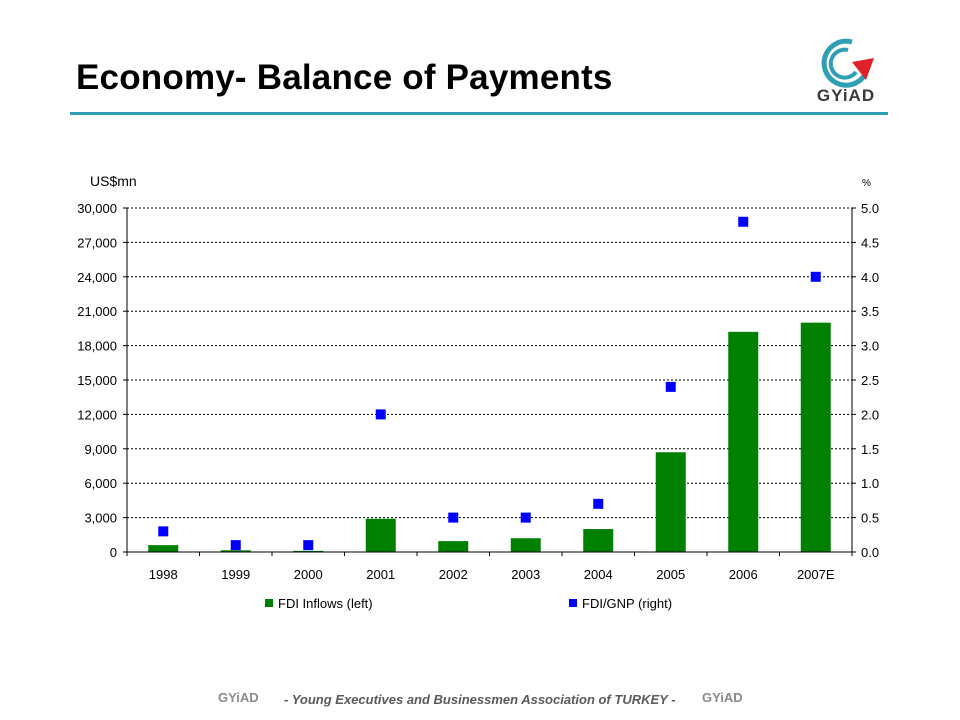  Describe the element at coordinates (308, 551) in the screenshot. I see `bar-2000` at that location.